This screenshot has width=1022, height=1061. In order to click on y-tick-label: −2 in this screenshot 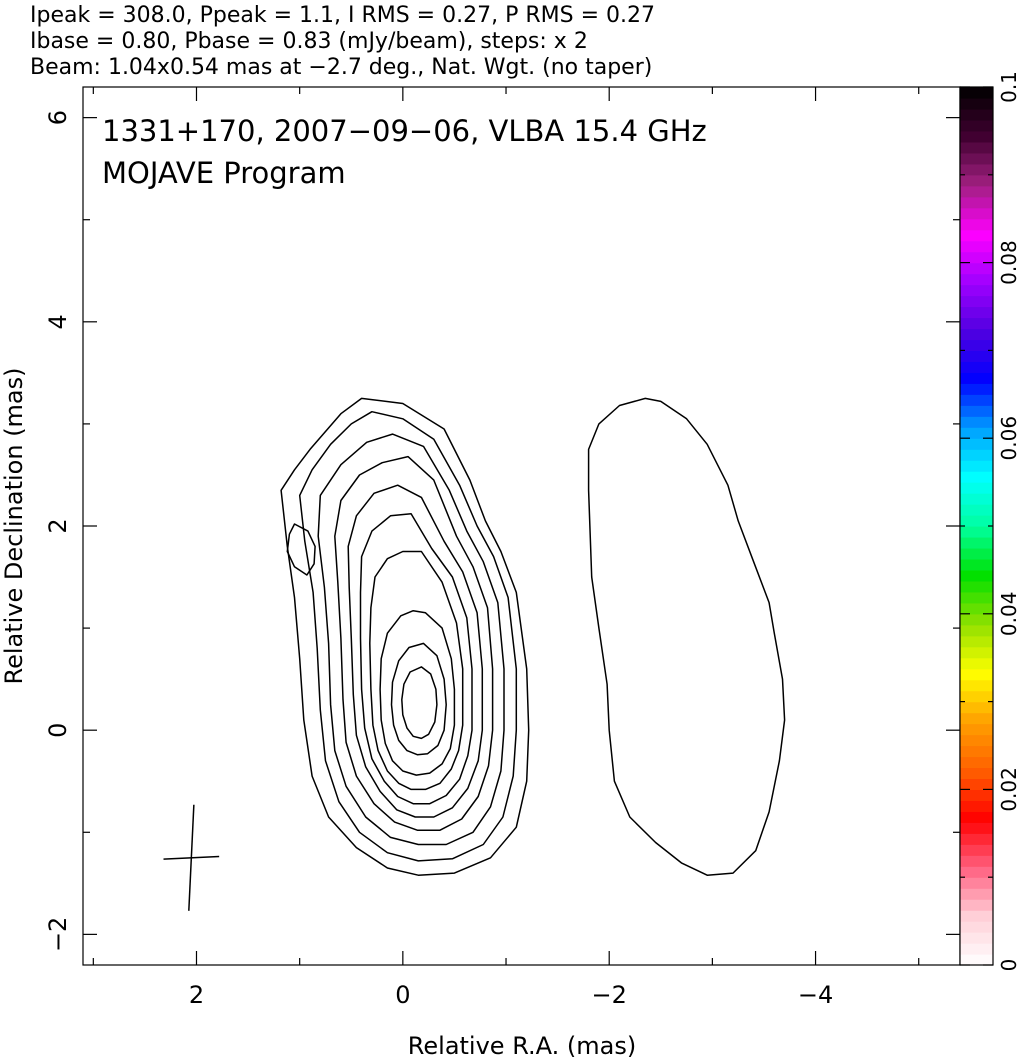, I will do `click(58, 934)`.